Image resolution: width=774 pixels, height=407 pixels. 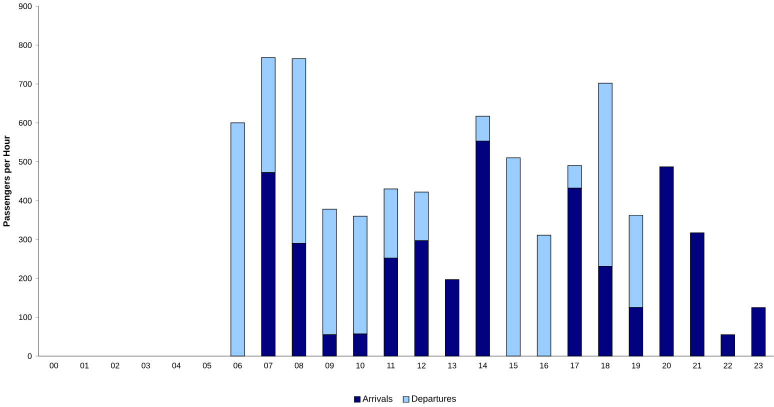 I want to click on x-tick-label: 07, so click(x=268, y=365).